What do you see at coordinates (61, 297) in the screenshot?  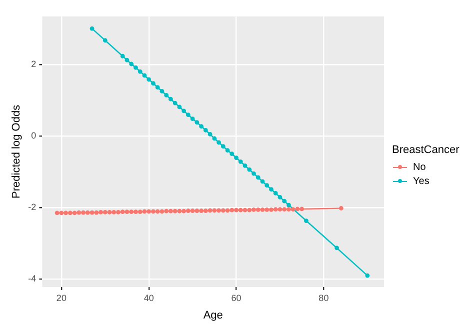 I see `x-tick-label: 20` at bounding box center [61, 297].